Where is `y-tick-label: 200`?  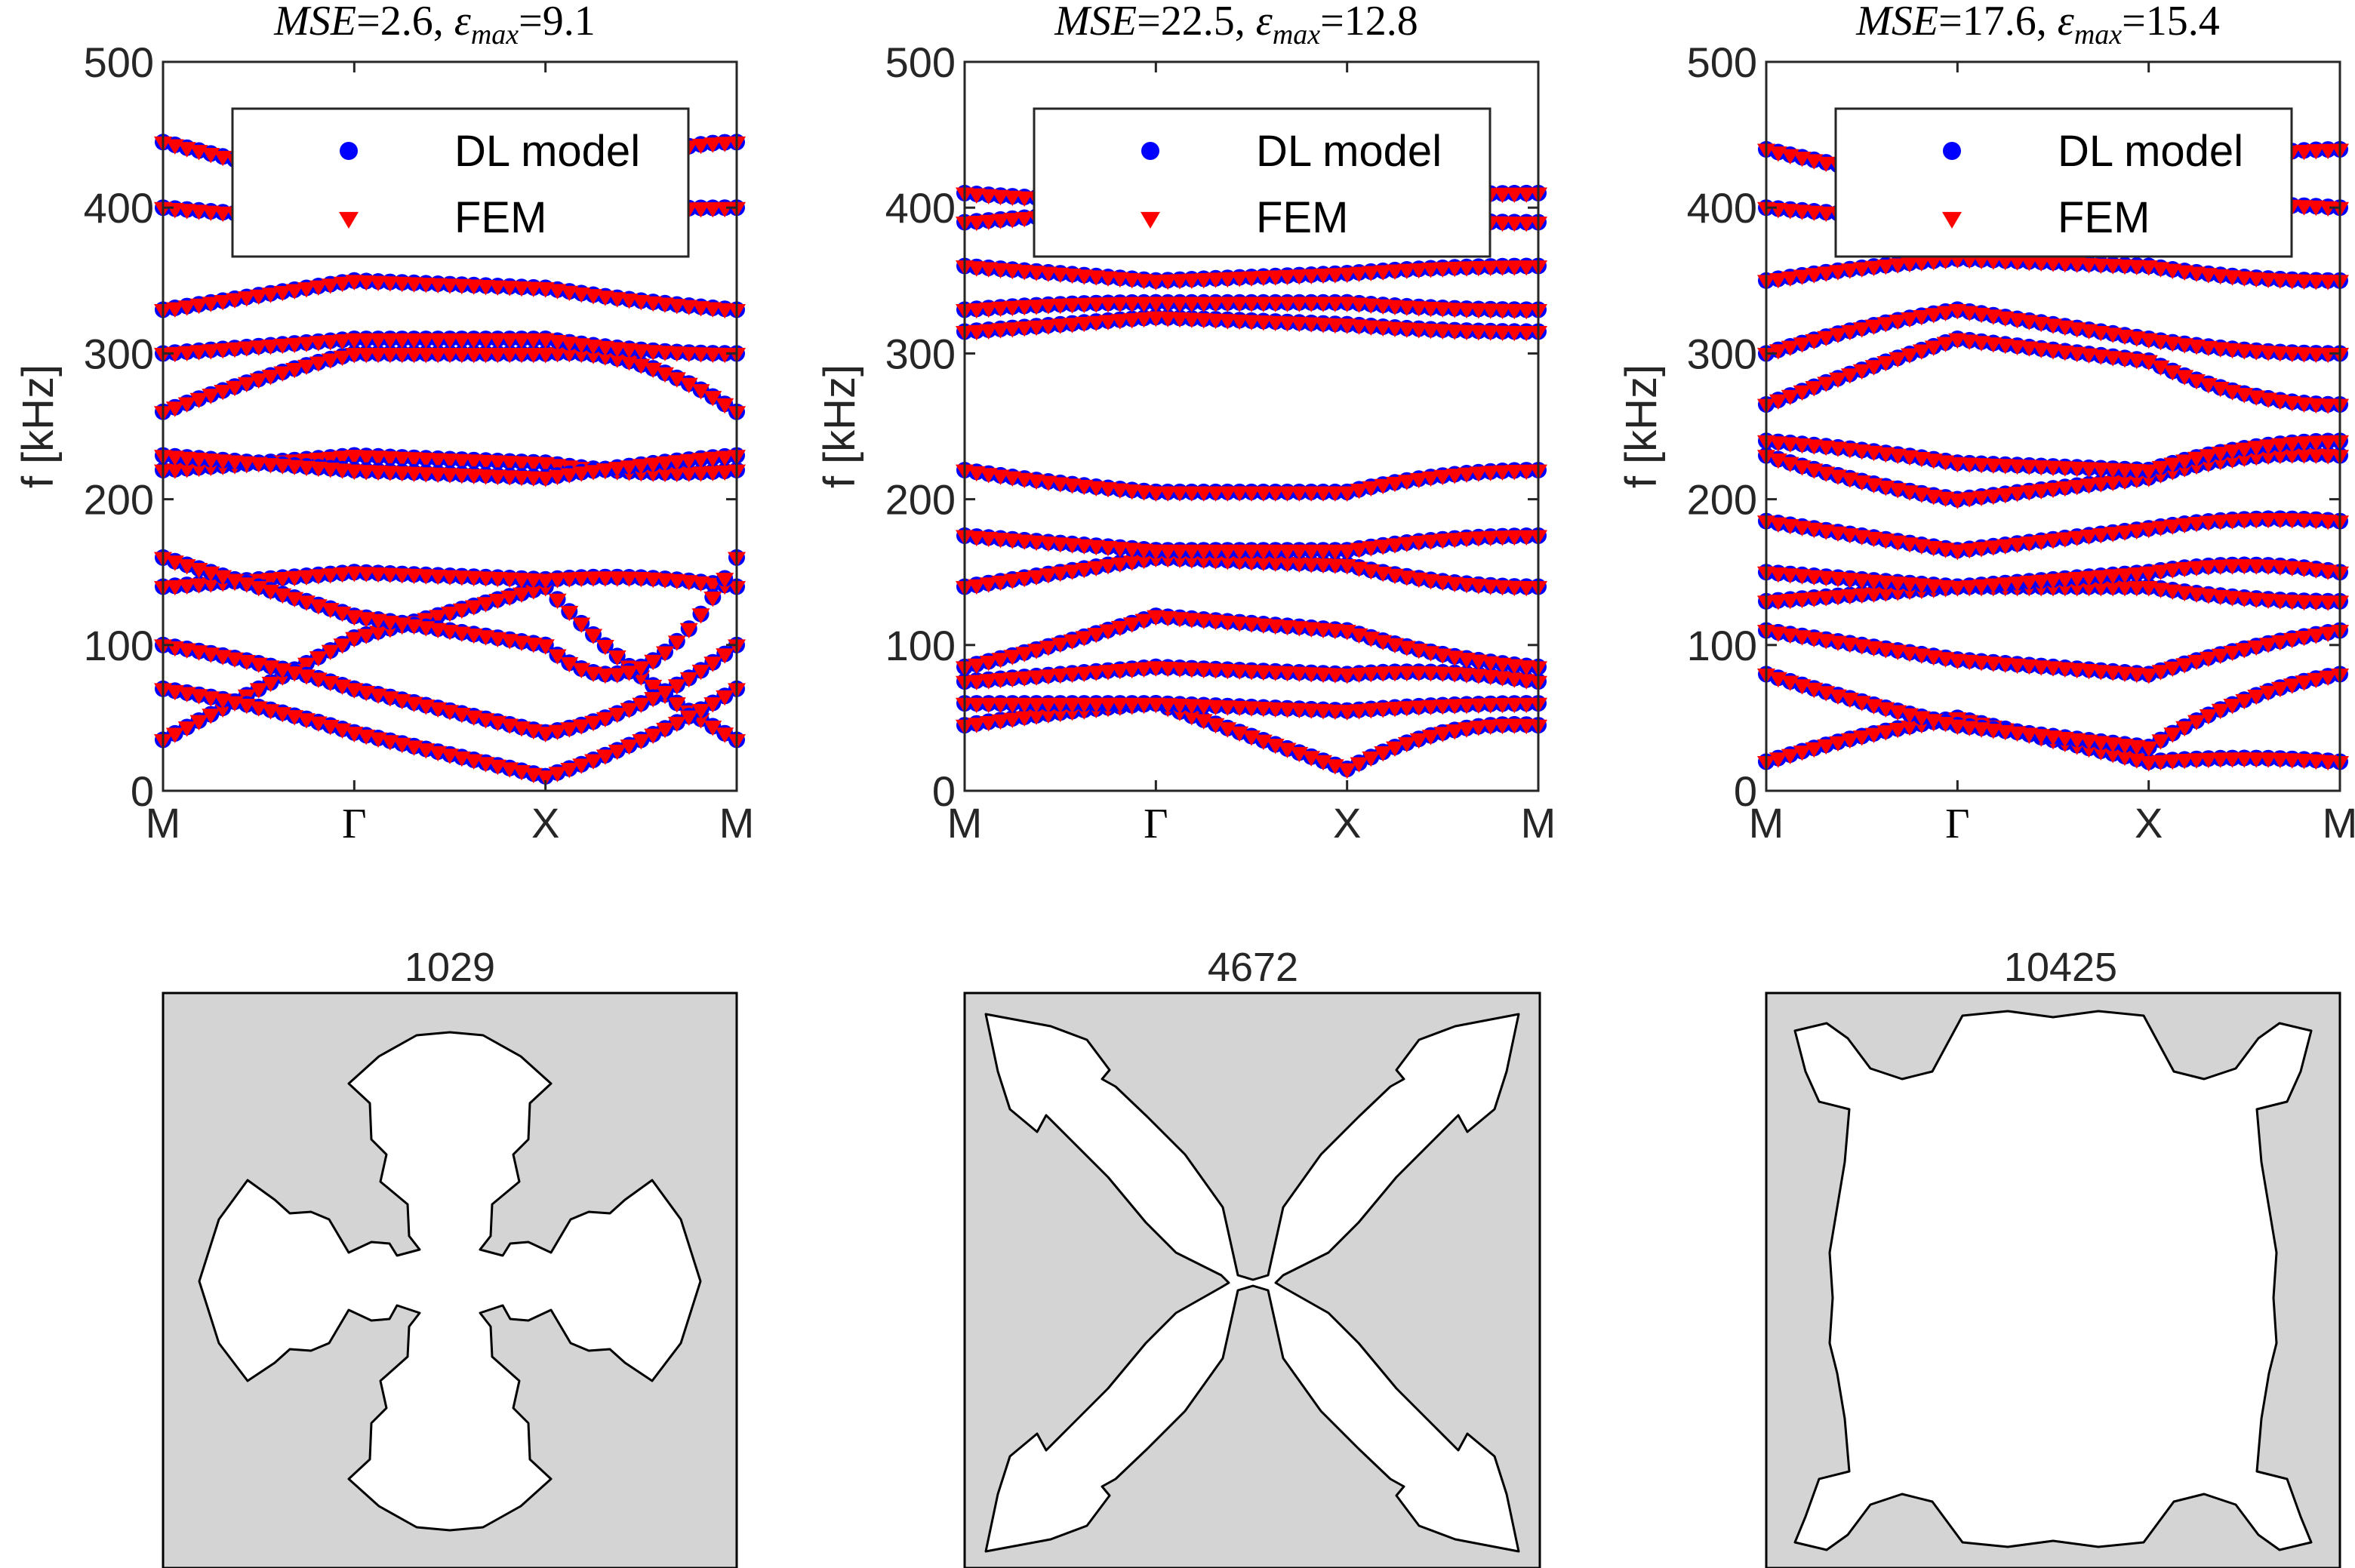
y-tick-label: 200 is located at coordinates (920, 500).